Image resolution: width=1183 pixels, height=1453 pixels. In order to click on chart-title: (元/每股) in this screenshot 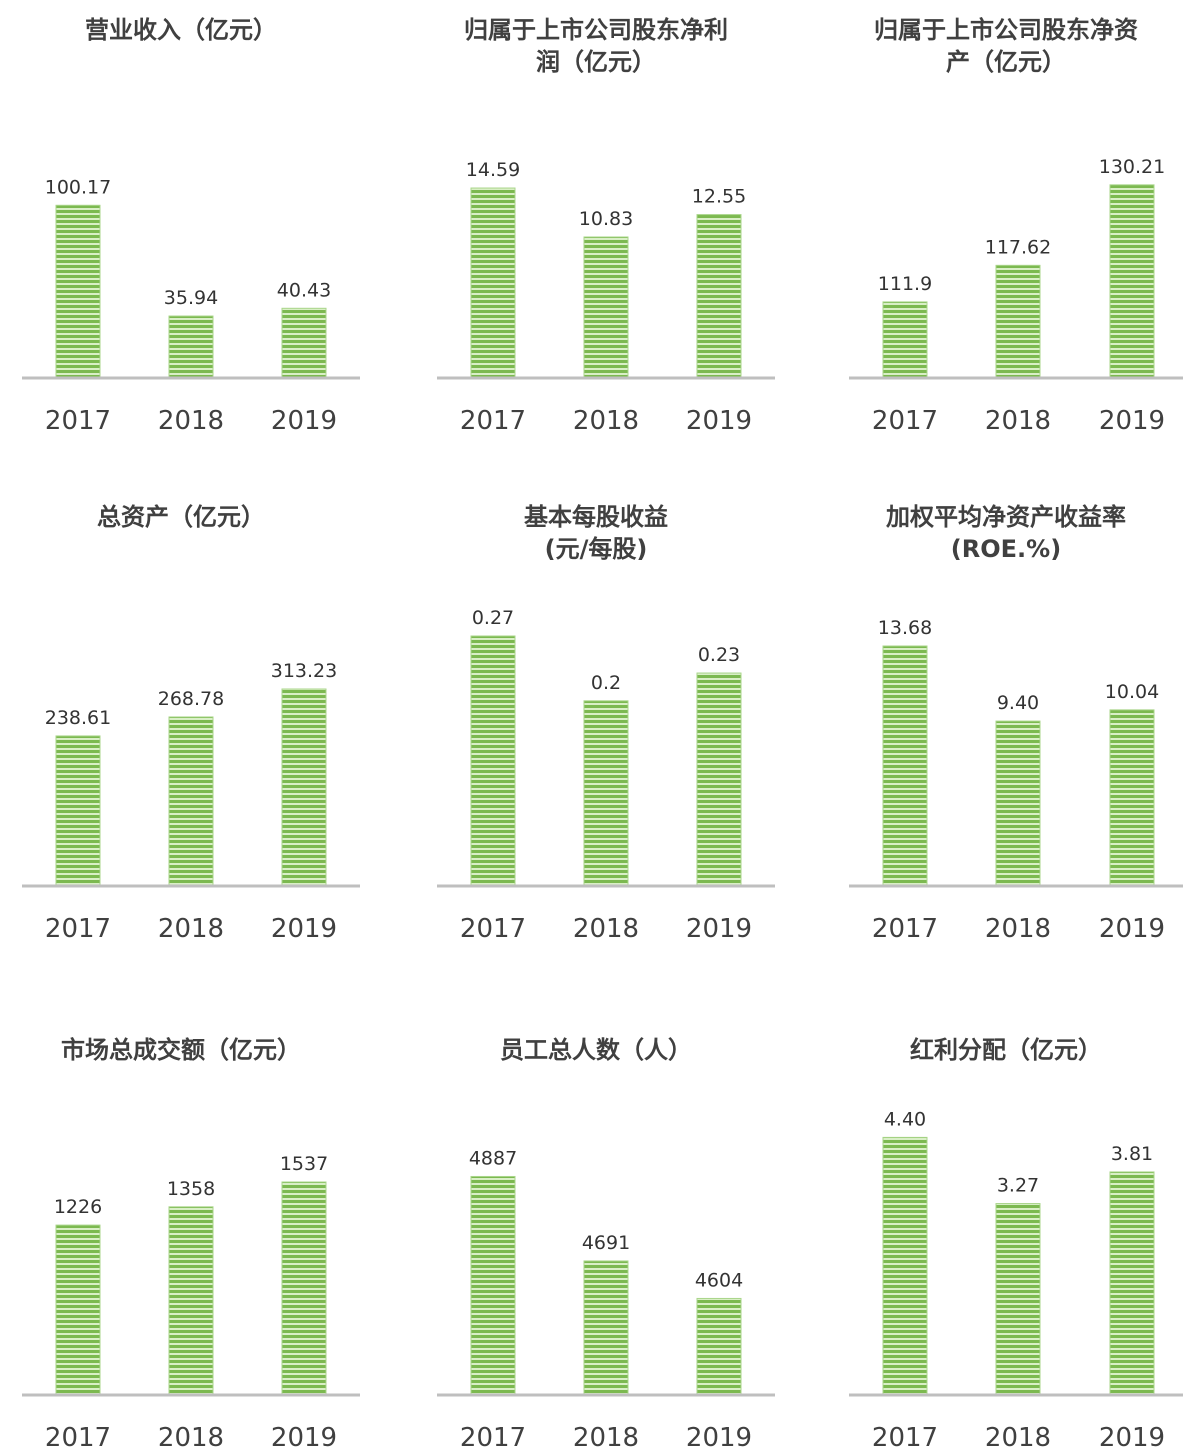, I will do `click(596, 549)`.